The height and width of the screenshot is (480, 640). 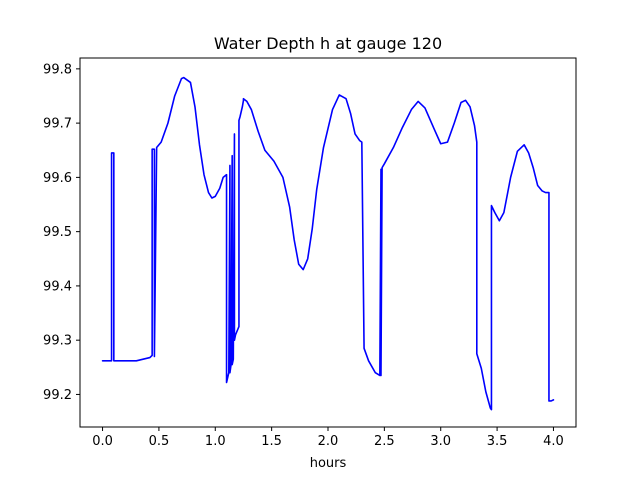 I want to click on x-tick-label: 1.0, so click(x=215, y=441).